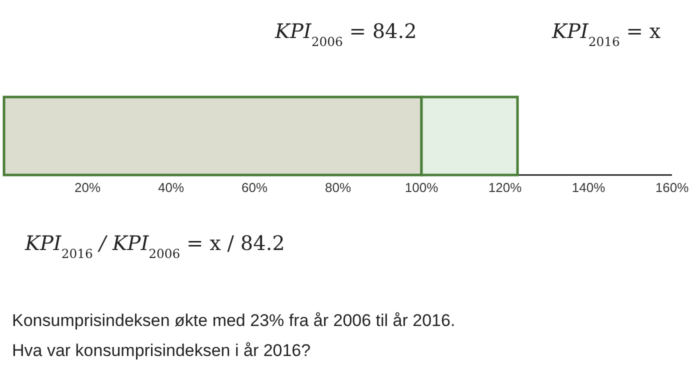  I want to click on x-tick-label: 40%, so click(171, 187).